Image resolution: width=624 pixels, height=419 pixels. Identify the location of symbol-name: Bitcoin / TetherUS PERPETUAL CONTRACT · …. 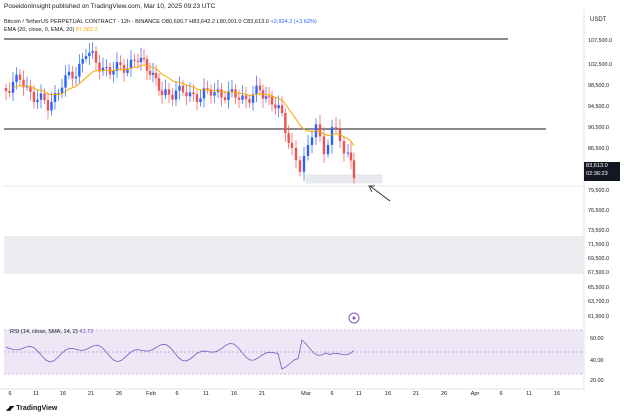
(82, 22).